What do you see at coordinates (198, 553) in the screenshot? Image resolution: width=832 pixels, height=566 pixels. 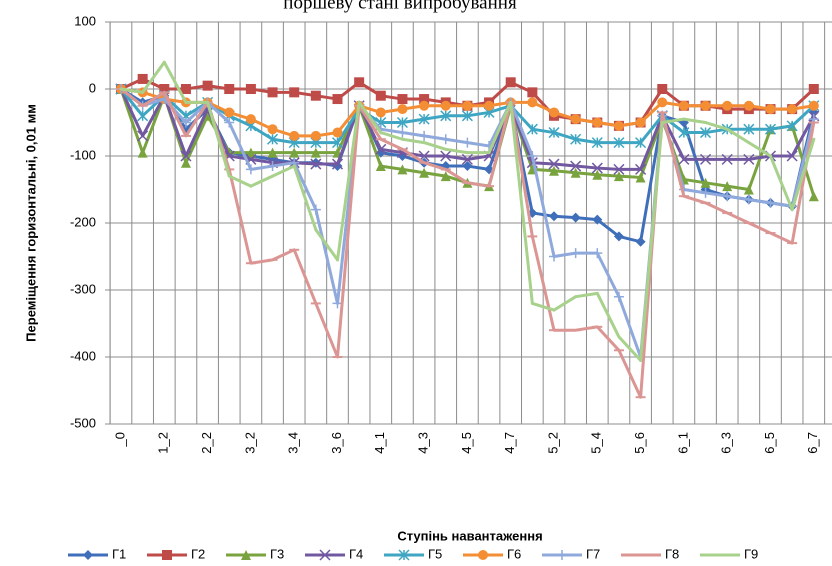 I see `legend-label: Г2` at bounding box center [198, 553].